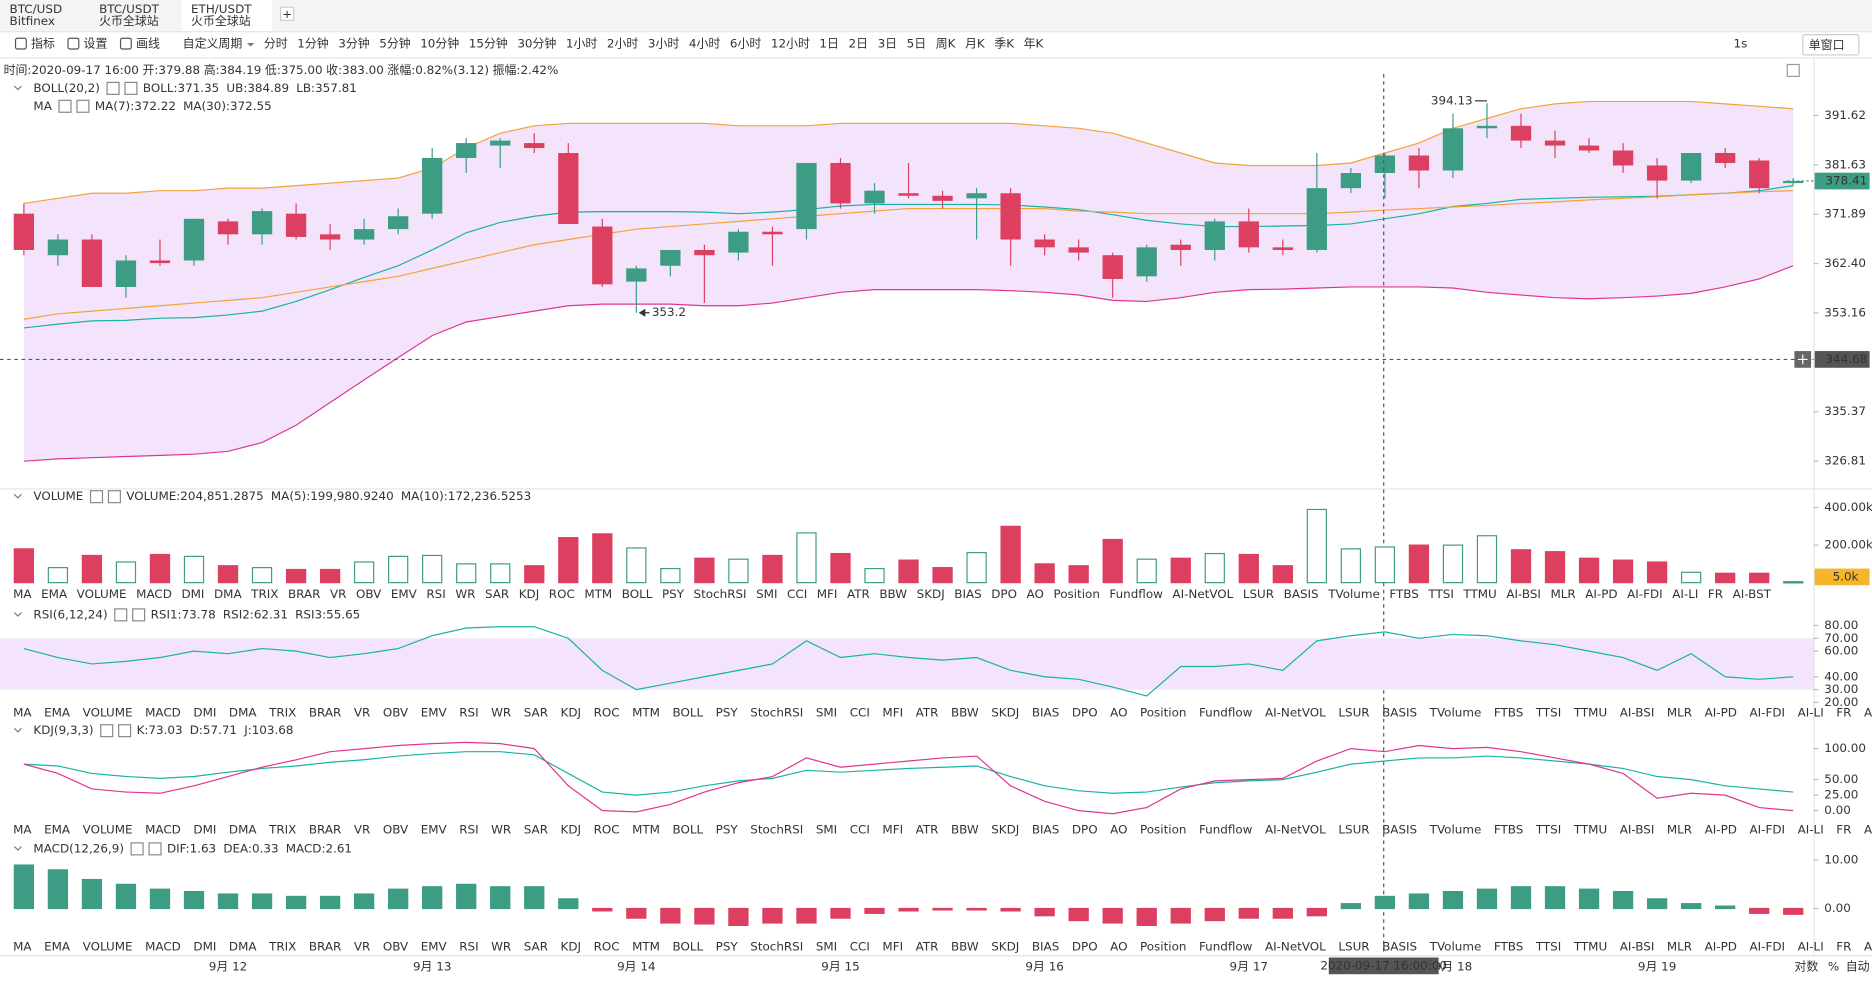 The height and width of the screenshot is (985, 1872). What do you see at coordinates (243, 946) in the screenshot?
I see `indicator-tab: DMA` at bounding box center [243, 946].